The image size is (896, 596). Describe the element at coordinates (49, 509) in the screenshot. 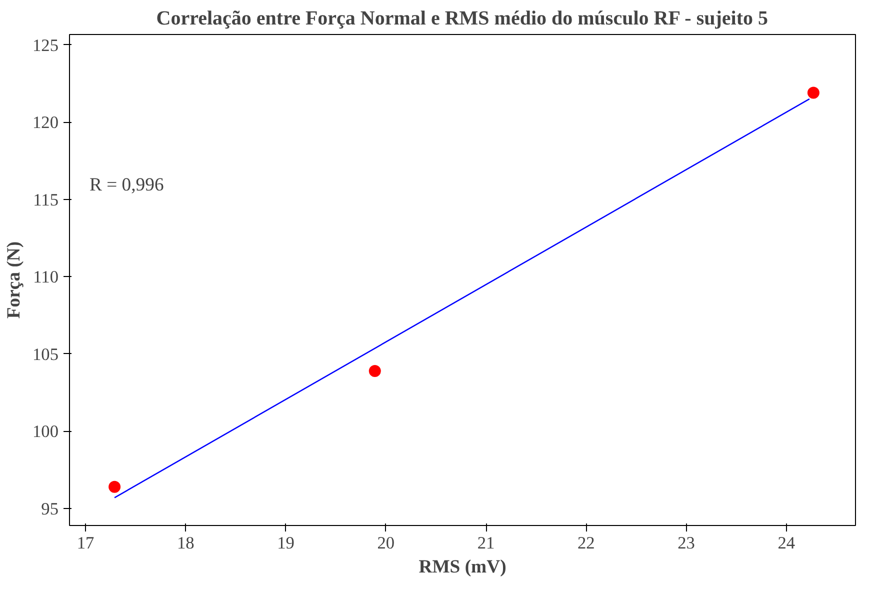

I see `y-tick-label: 95` at that location.